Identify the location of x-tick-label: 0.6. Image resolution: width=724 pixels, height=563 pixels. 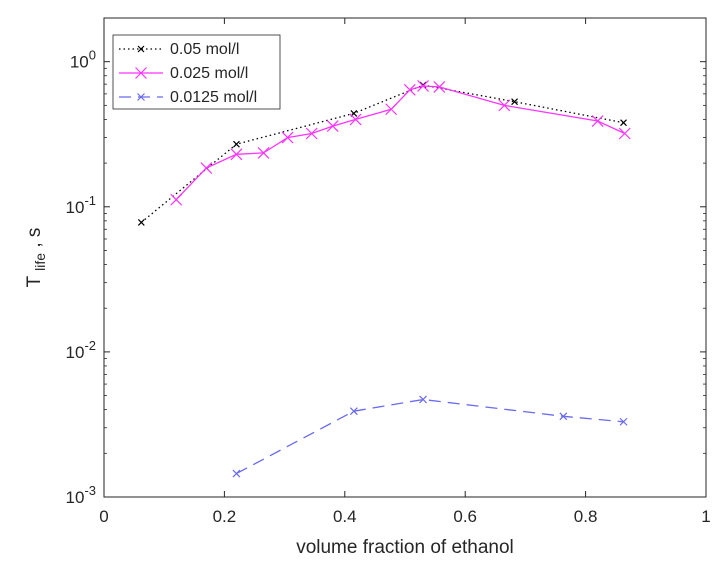
(465, 516).